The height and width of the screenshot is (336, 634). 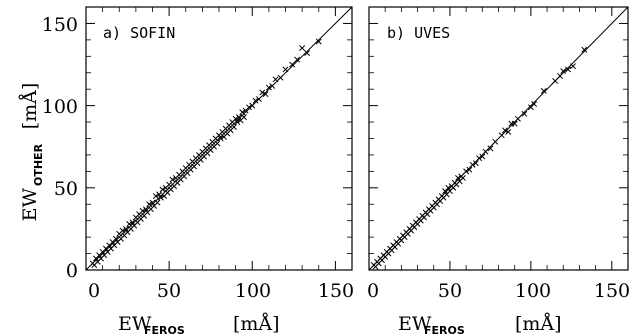 What do you see at coordinates (164, 330) in the screenshot?
I see `x-axis-label-a-sub: FEROS` at bounding box center [164, 330].